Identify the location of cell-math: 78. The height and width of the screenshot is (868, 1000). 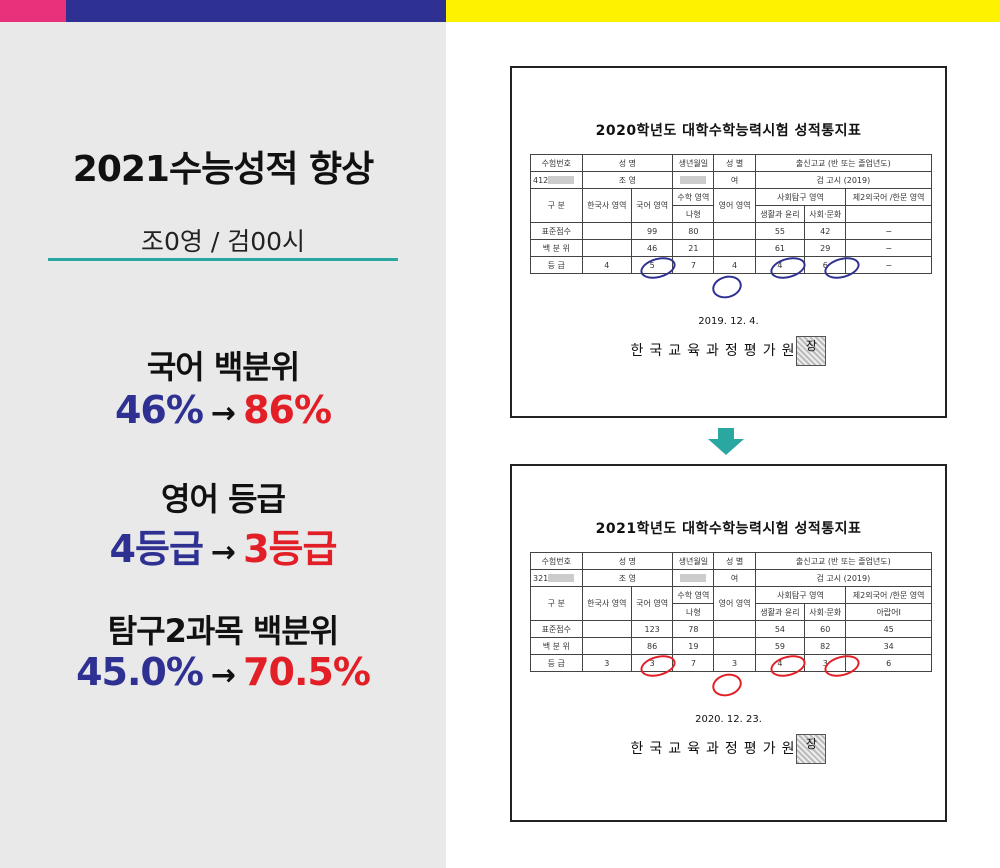
(693, 629).